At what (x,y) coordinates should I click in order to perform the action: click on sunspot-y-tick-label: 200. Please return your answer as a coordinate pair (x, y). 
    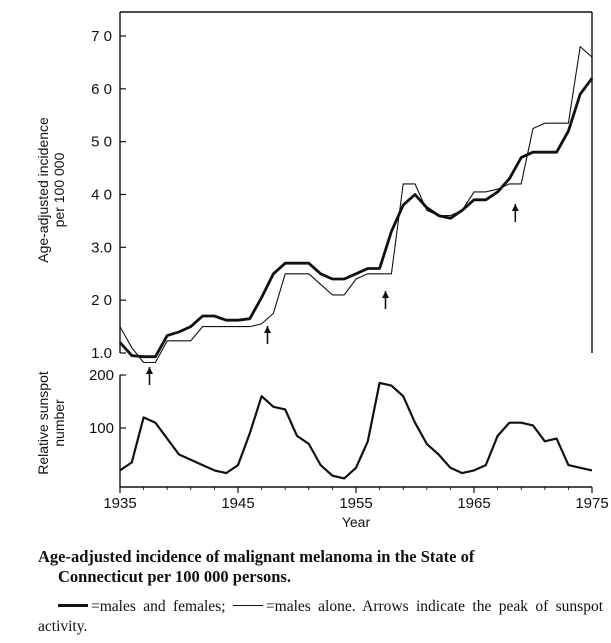
    Looking at the image, I should click on (101, 375).